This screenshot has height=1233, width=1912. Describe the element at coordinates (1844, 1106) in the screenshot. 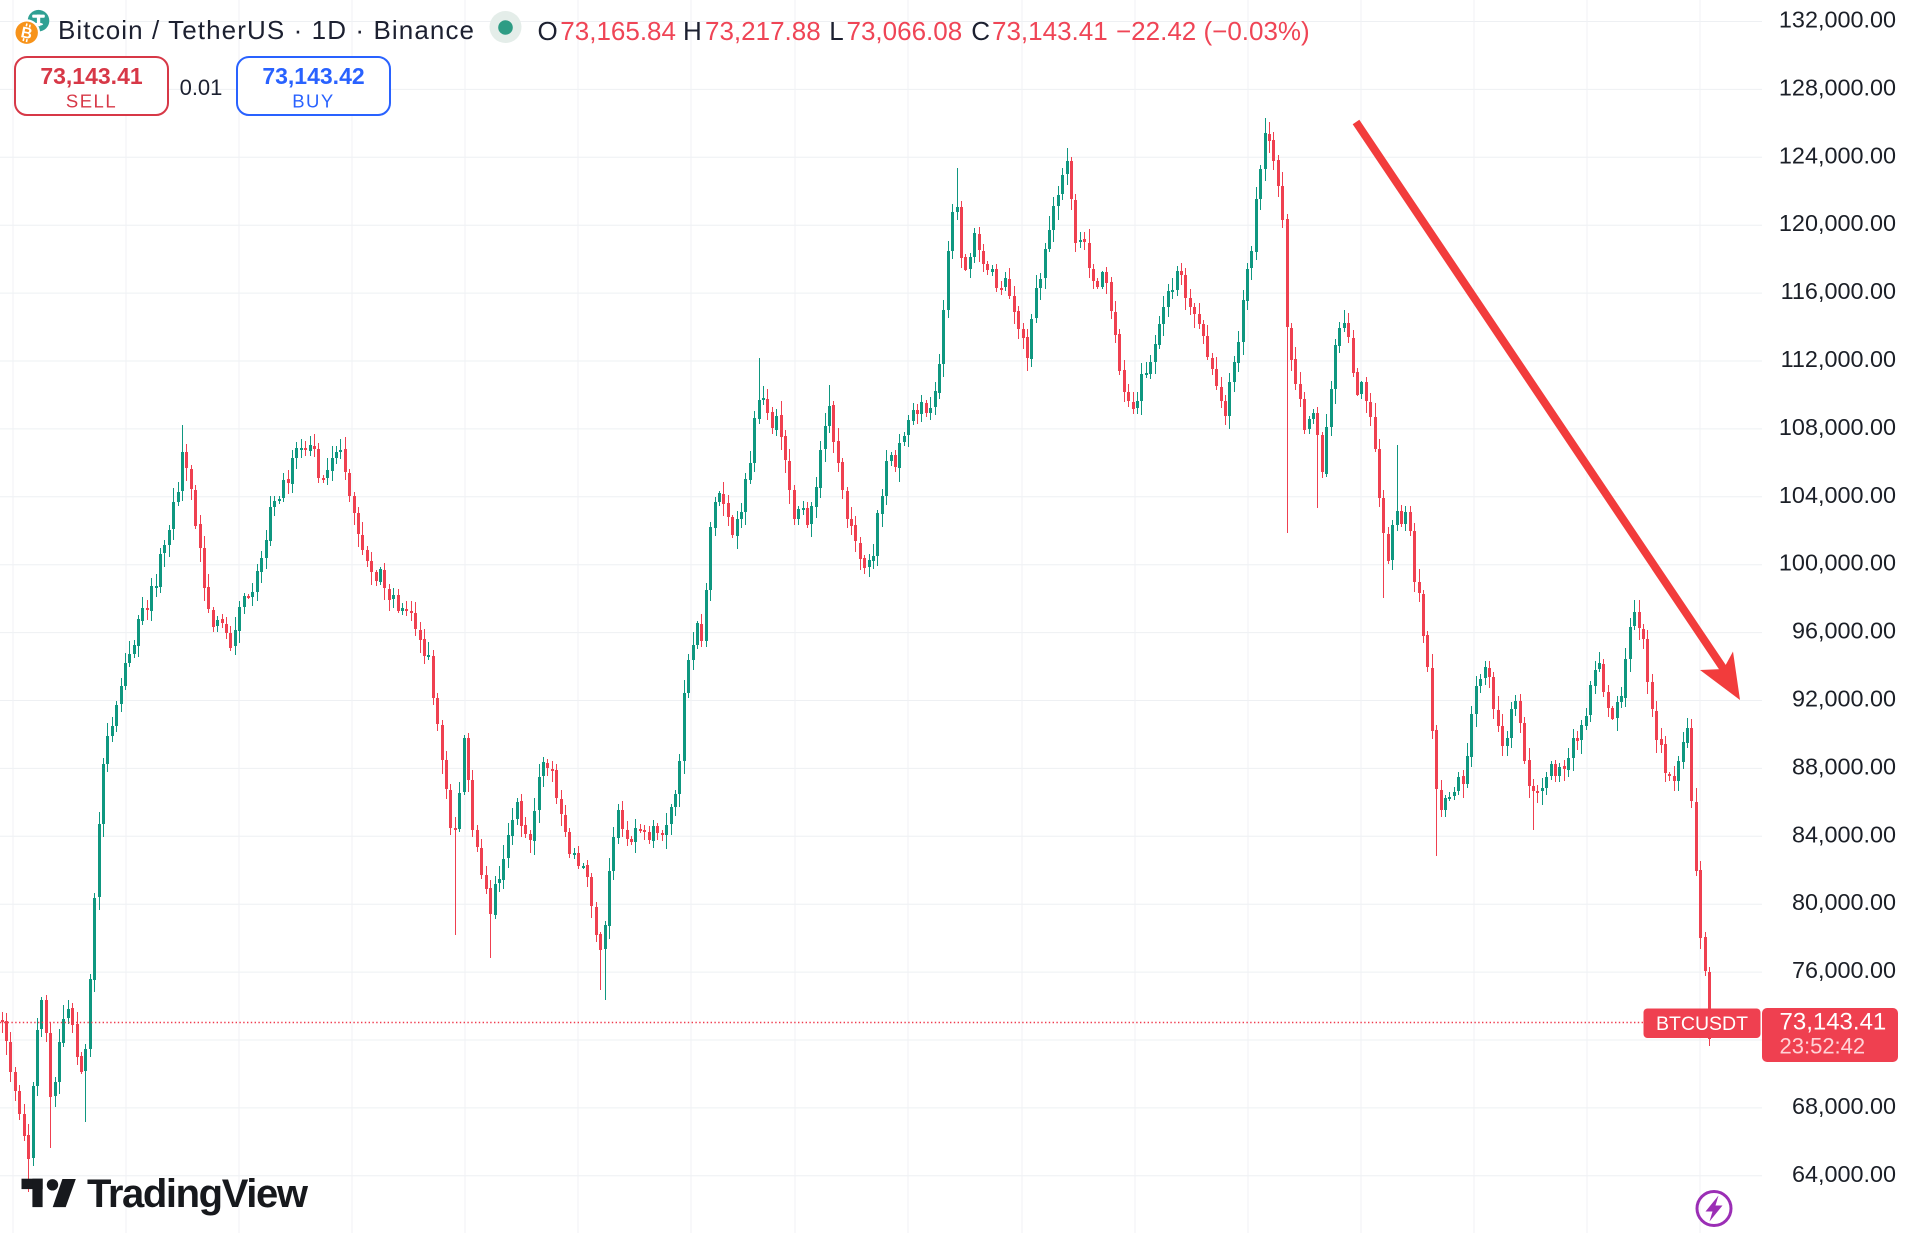

I see `svg-text: 68,000.00` at that location.